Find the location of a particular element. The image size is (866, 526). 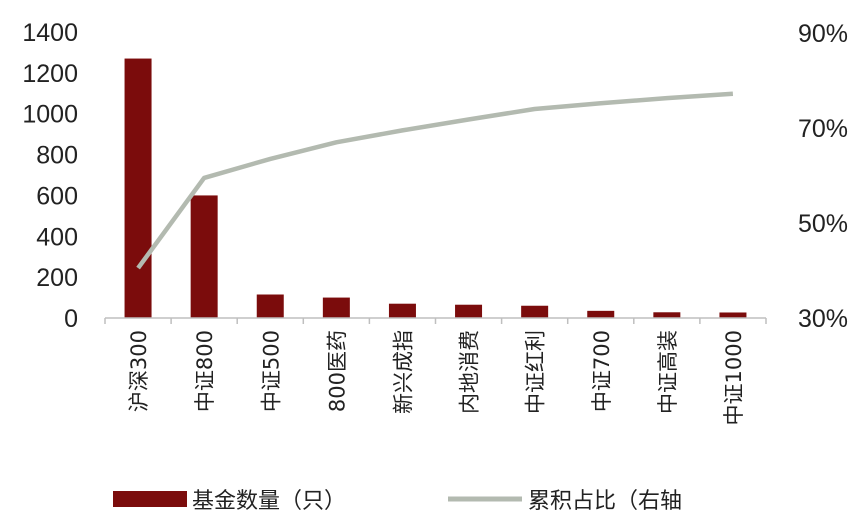

left-tick-label: 400 is located at coordinates (57, 237).